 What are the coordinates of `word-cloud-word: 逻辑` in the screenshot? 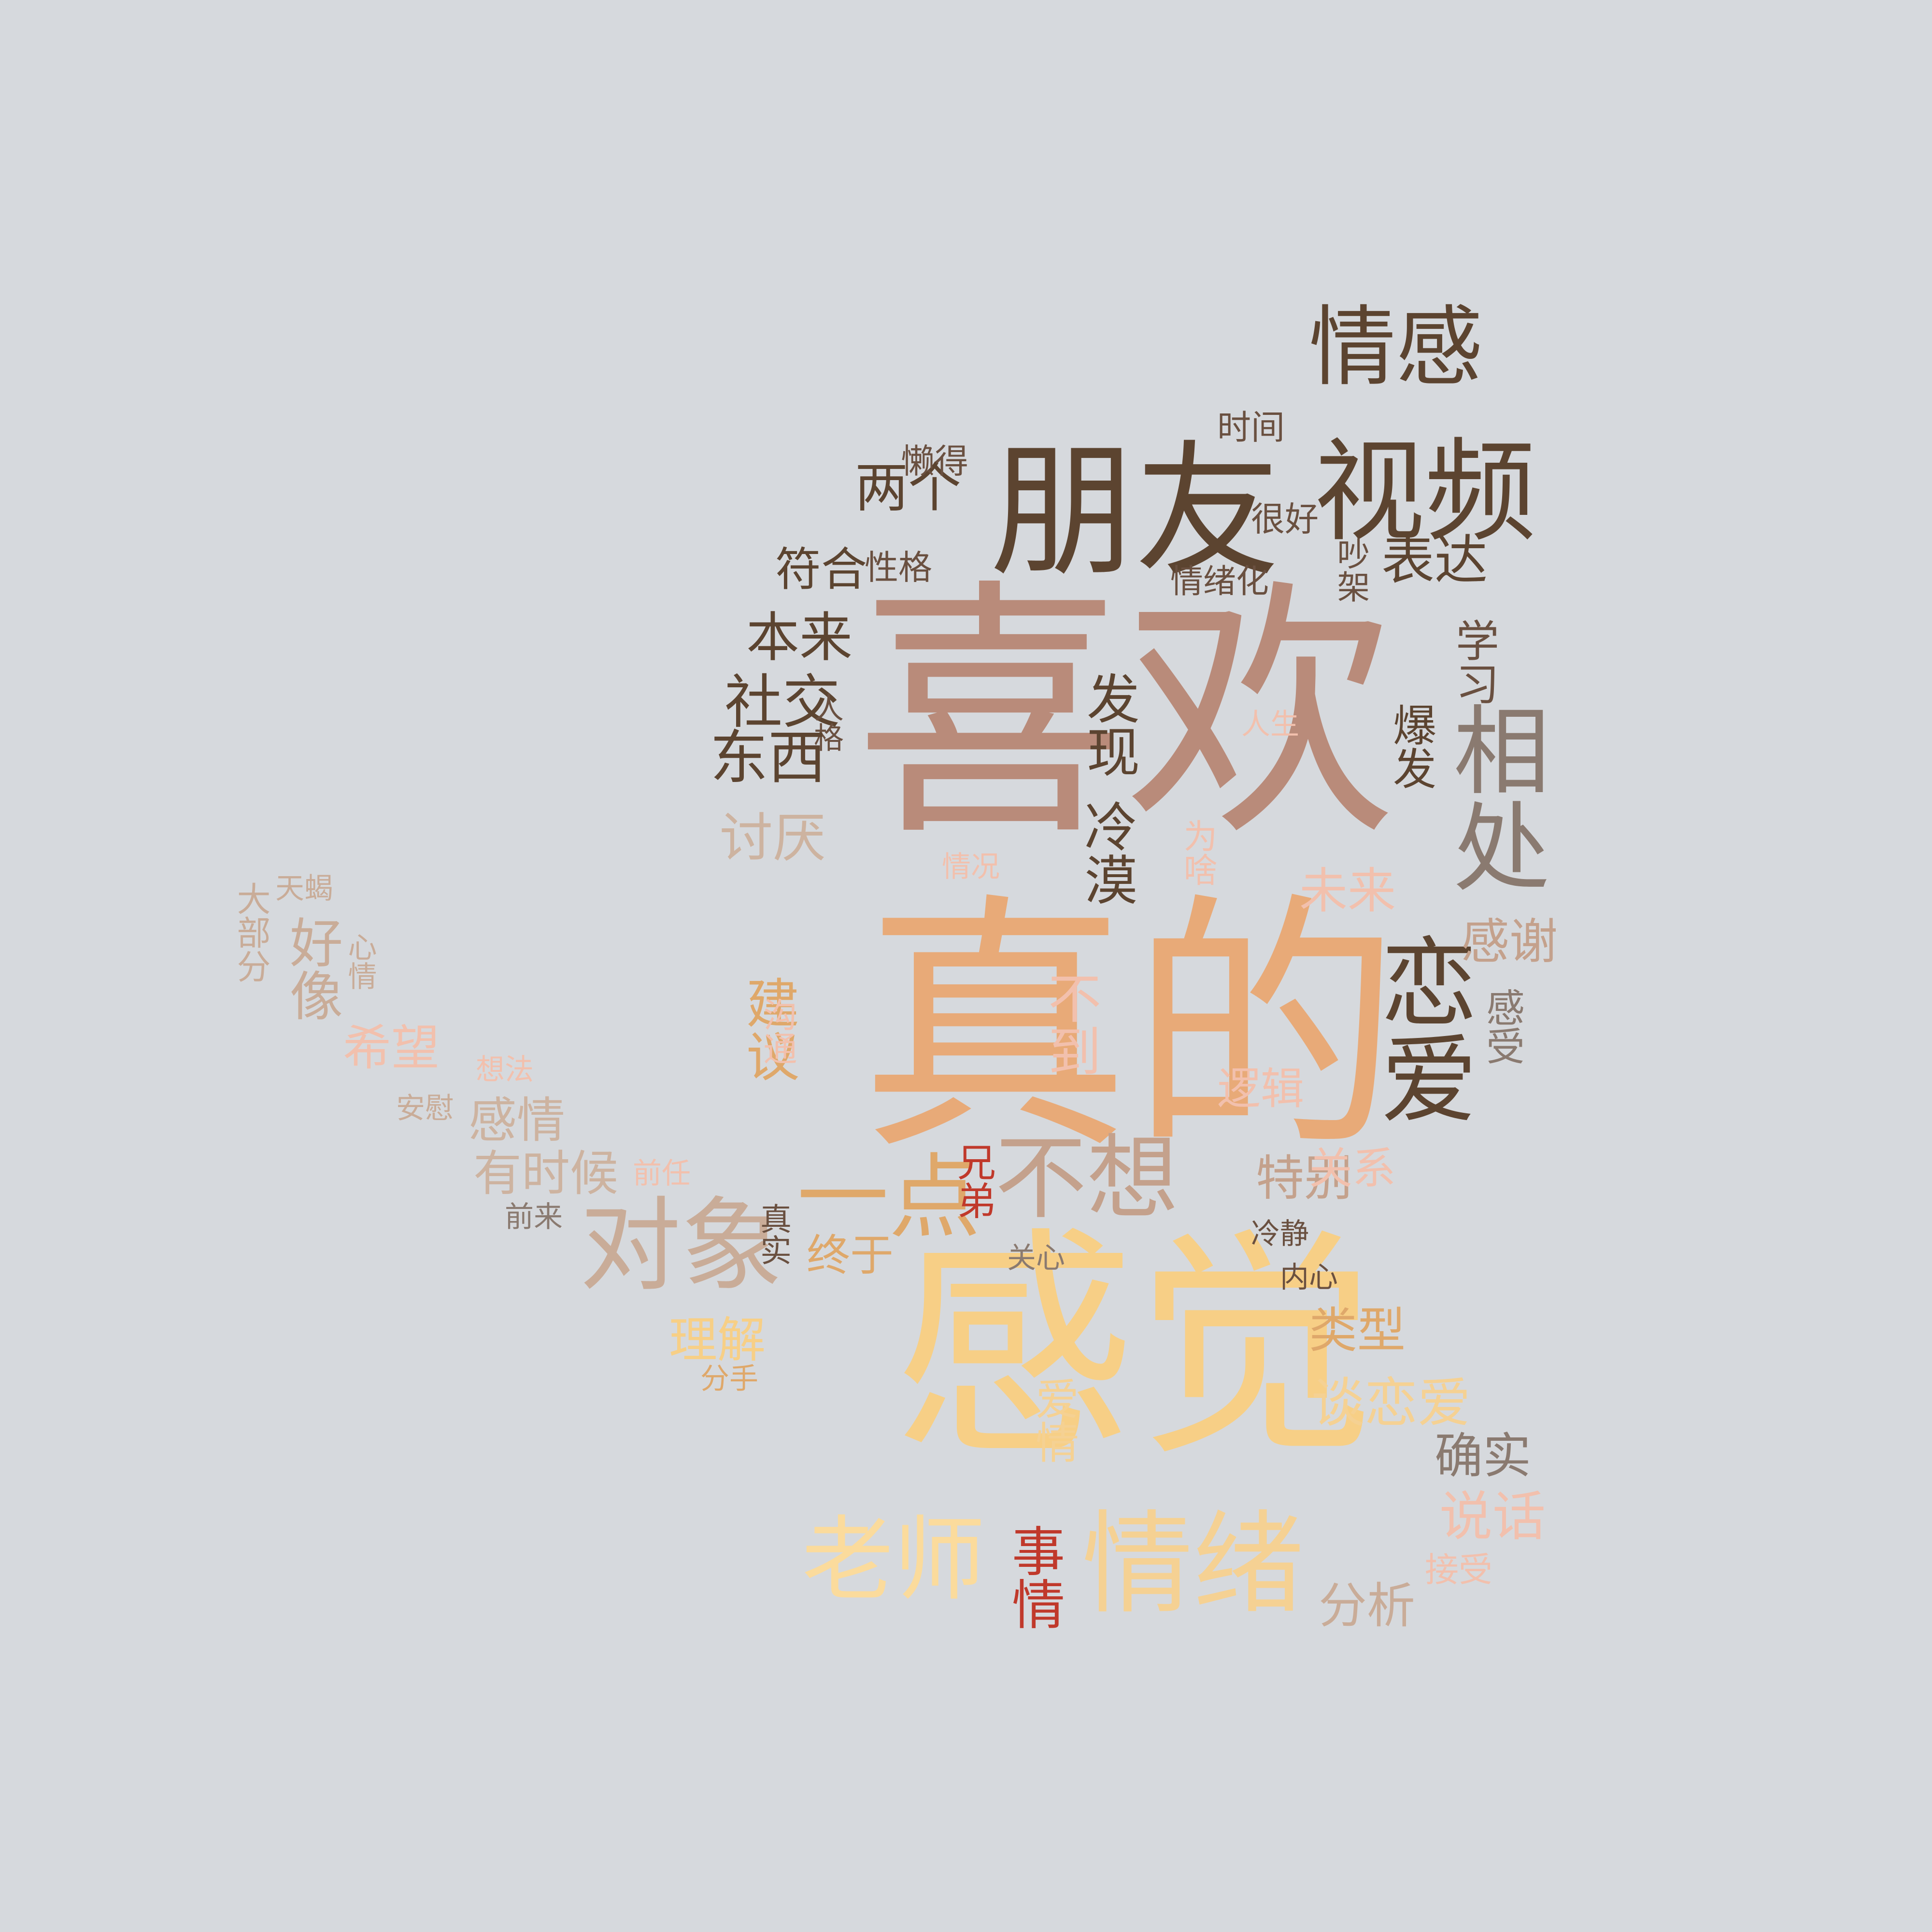 It's located at (1260, 1089).